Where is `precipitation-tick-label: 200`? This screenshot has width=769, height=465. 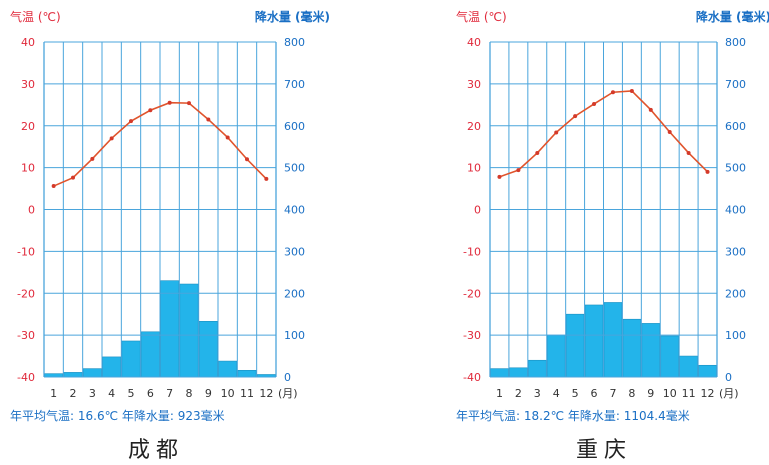 precipitation-tick-label: 200 is located at coordinates (735, 293).